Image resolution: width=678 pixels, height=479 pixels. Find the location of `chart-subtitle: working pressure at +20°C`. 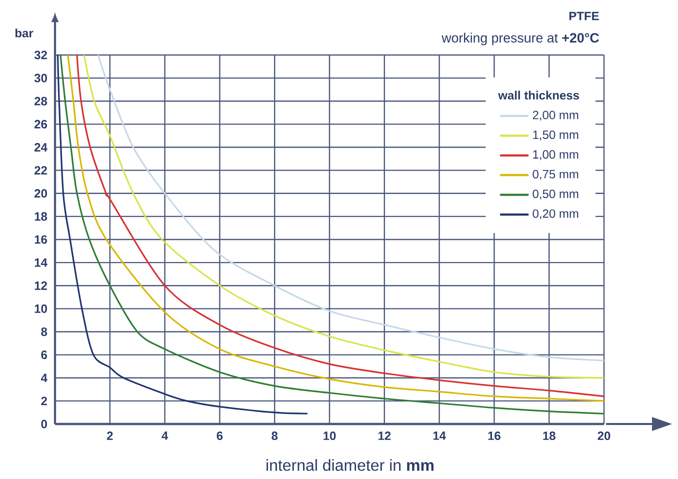

chart-subtitle: working pressure at +20°C is located at coordinates (520, 39).